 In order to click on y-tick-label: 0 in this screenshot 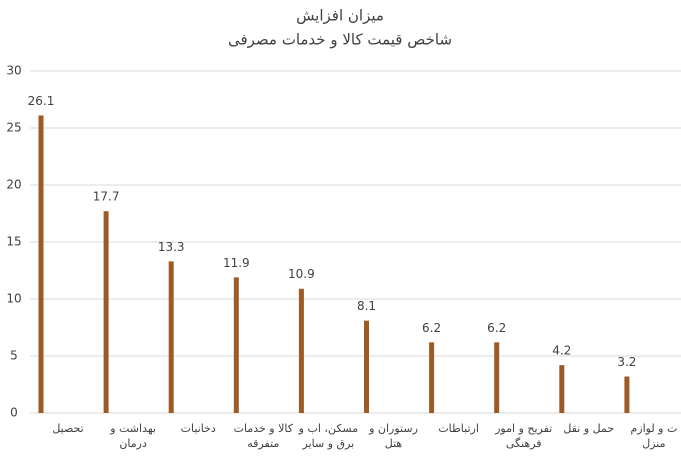, I will do `click(14, 413)`.